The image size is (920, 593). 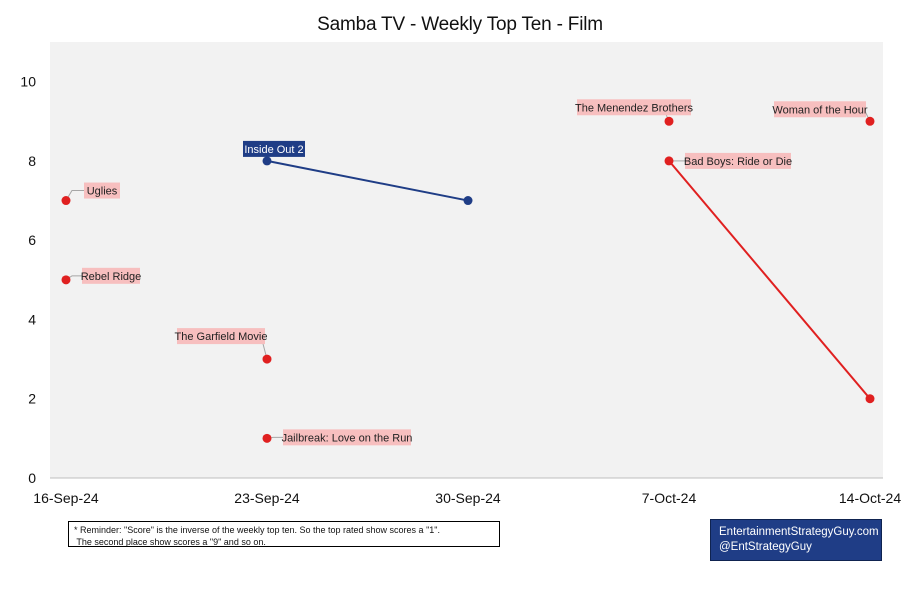 What do you see at coordinates (267, 498) in the screenshot?
I see `x-tick-label: 23-Sep-24` at bounding box center [267, 498].